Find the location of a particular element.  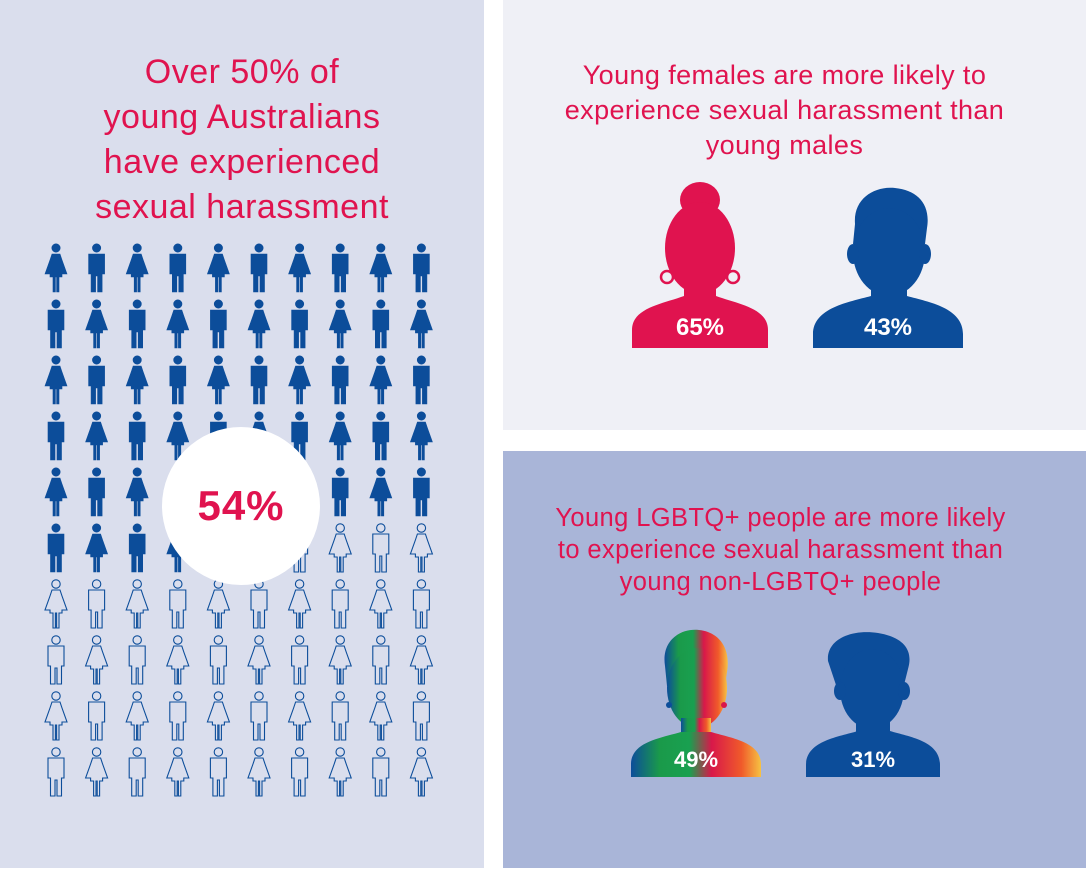

stat-value: 54% is located at coordinates (241, 505).